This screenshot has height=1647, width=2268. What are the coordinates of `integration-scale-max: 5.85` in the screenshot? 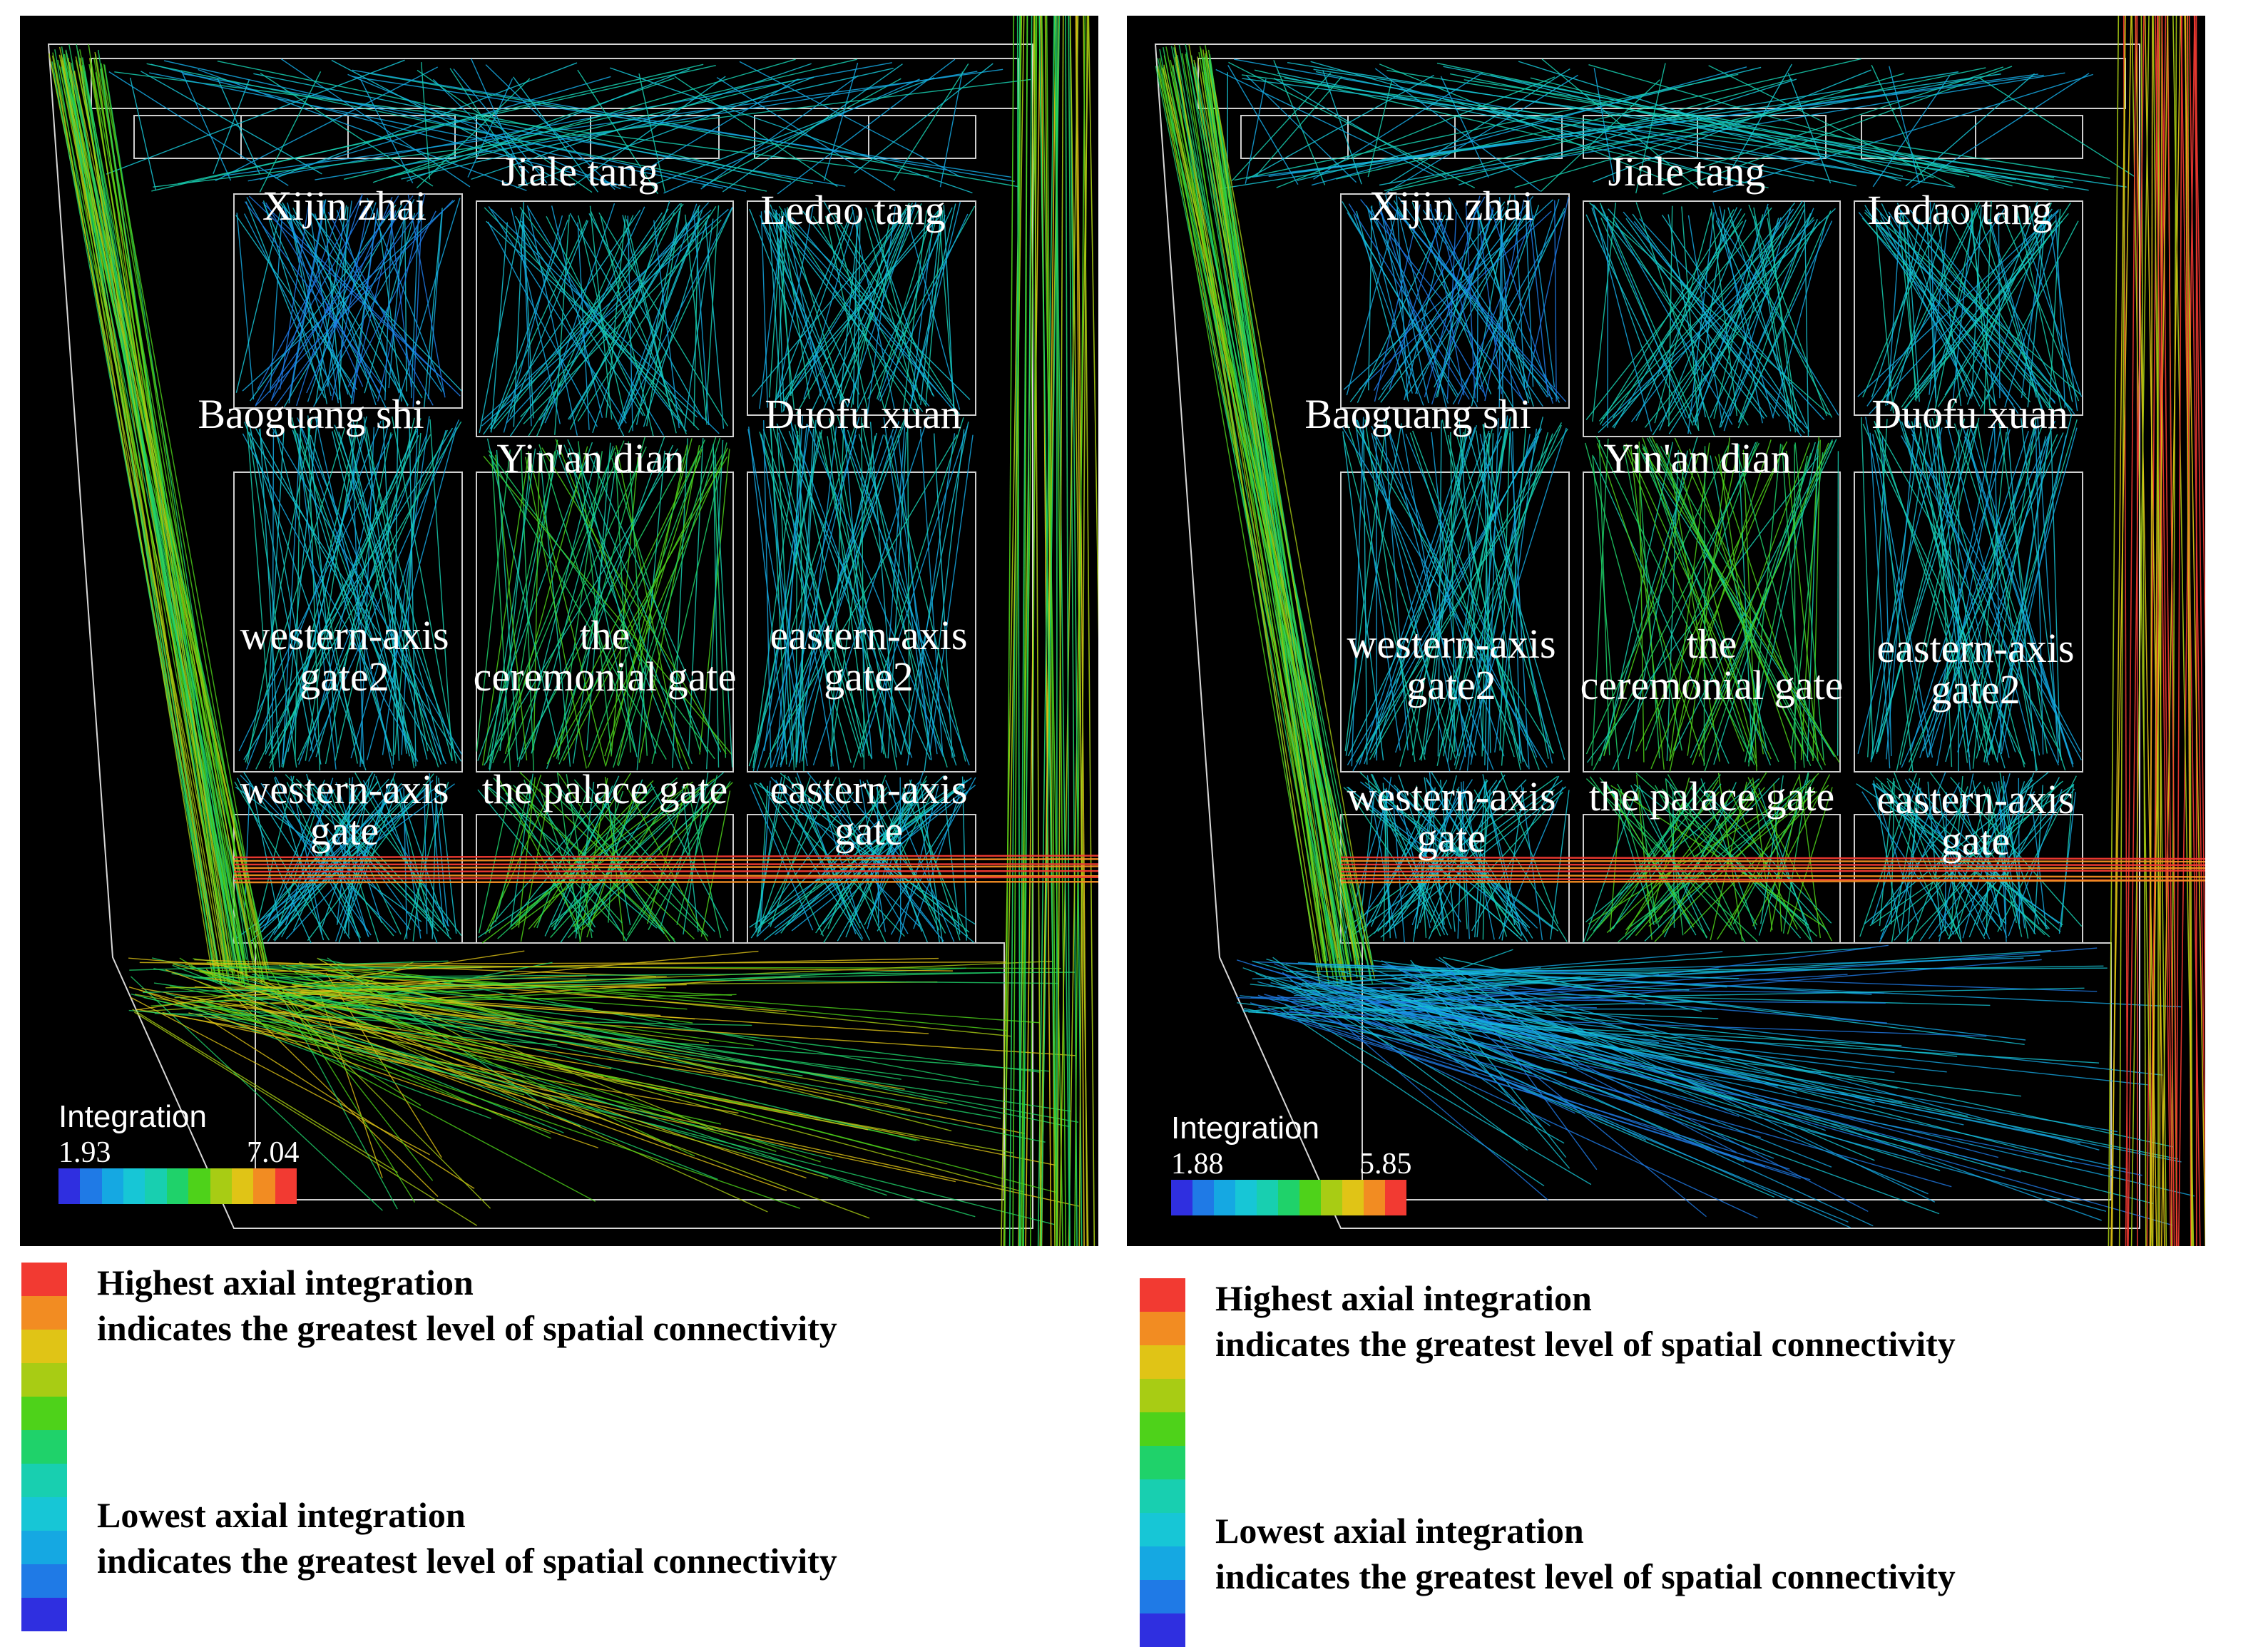 It's located at (1385, 1164).